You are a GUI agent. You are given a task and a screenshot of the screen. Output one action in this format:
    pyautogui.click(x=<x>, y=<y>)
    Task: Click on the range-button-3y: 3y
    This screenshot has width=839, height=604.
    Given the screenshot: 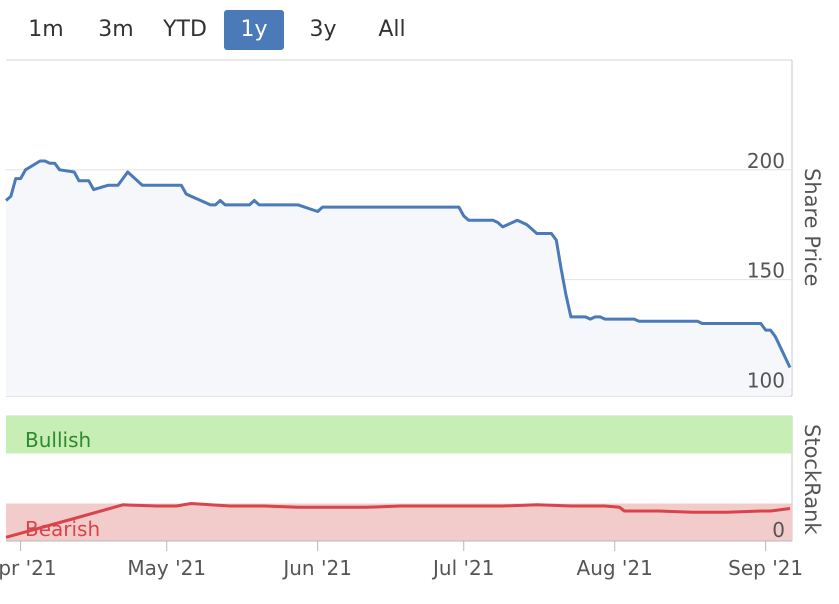 What is the action you would take?
    pyautogui.click(x=323, y=29)
    